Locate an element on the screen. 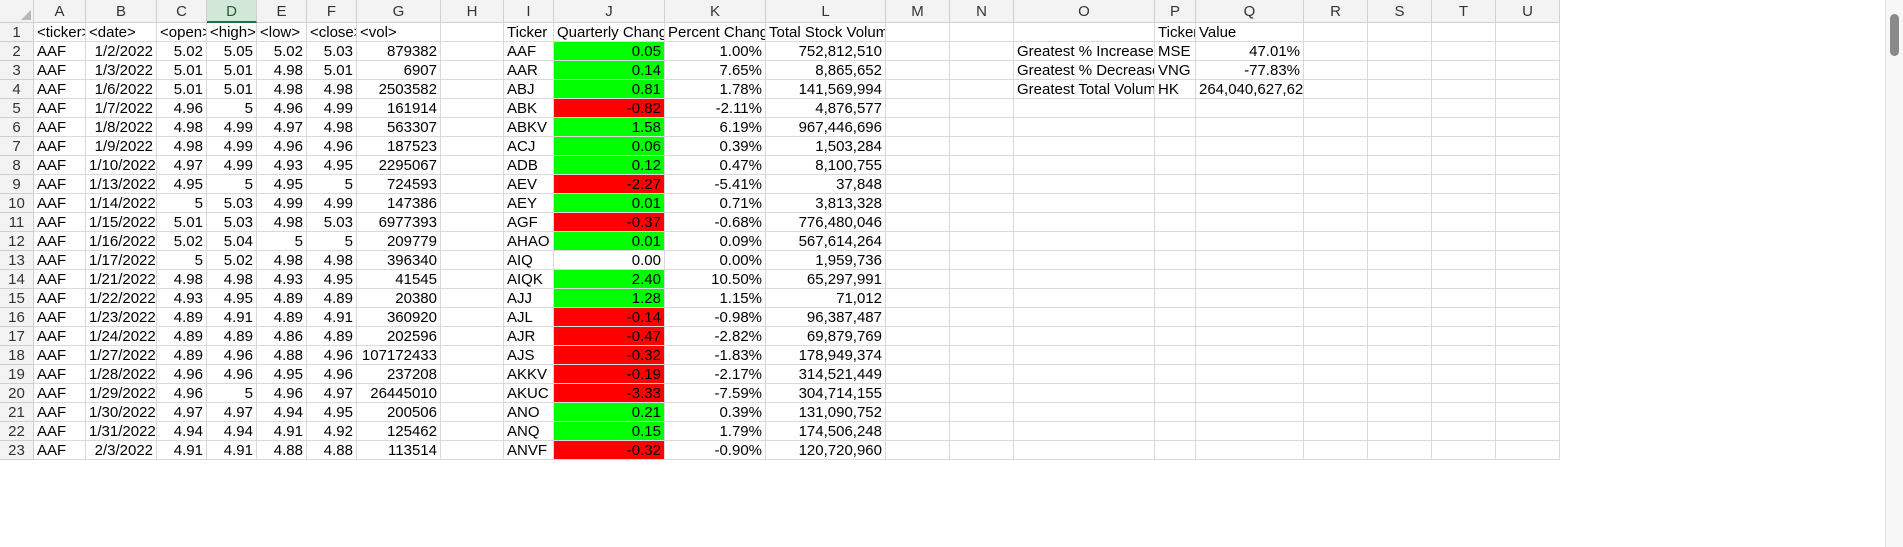  cell-h3 is located at coordinates (472, 70).